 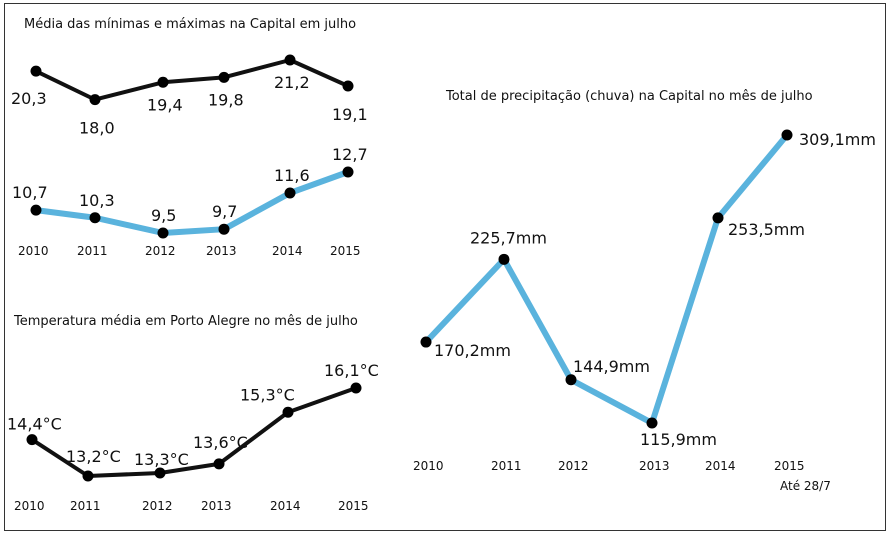 I want to click on chart1-data-label: 19,1, so click(x=350, y=114).